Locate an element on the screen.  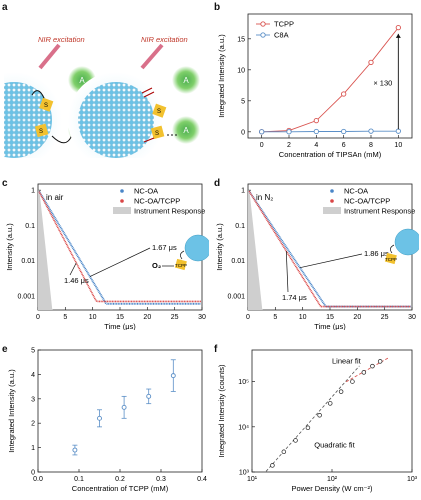
legend-label: Instrument Response is located at coordinates (379, 211).